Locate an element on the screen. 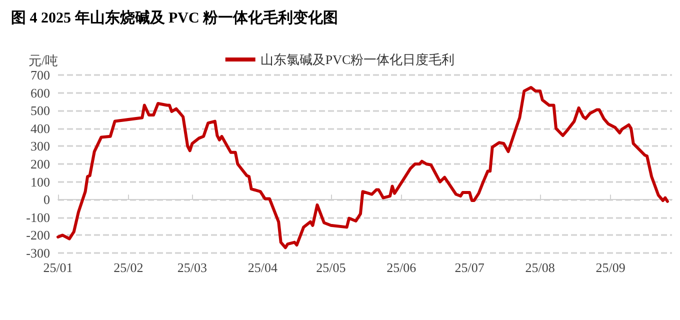  x-tick-label: 25/07 is located at coordinates (469, 267).